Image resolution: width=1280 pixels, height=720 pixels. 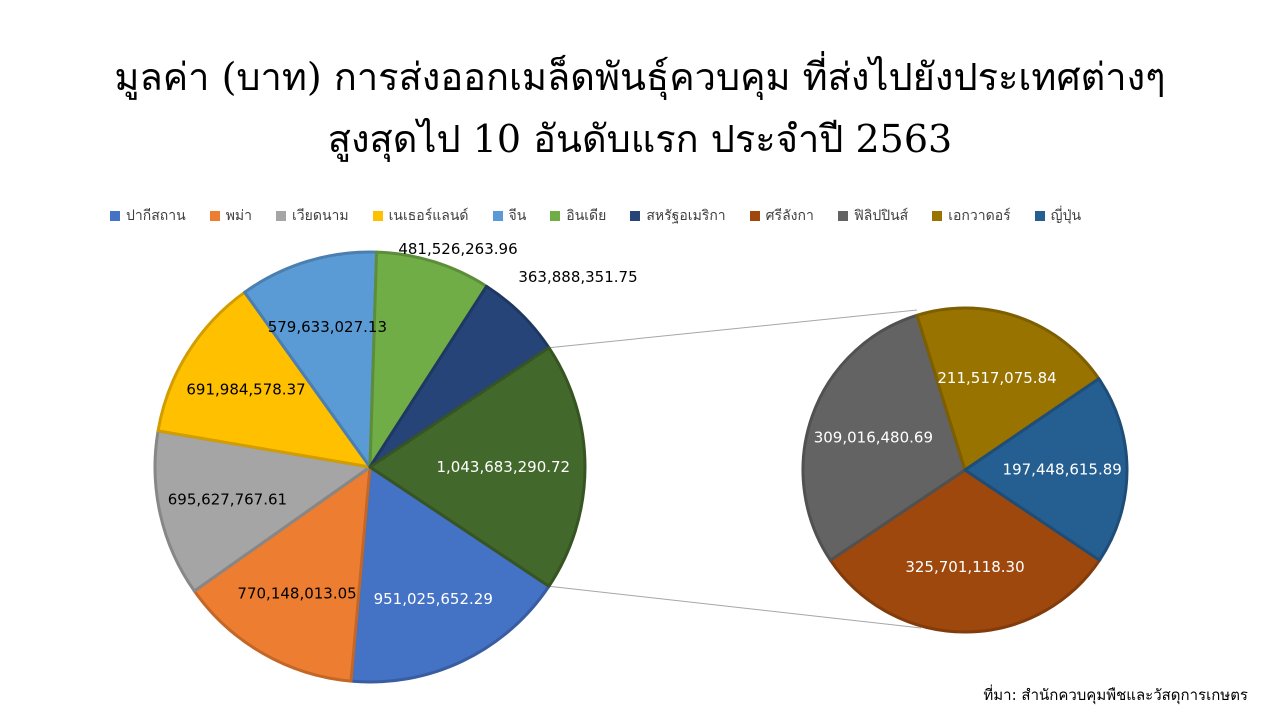 What do you see at coordinates (640, 139) in the screenshot?
I see `chart-title-line-2: สูงสุดไป 10 อันดับแรก ประจำปี 2563` at bounding box center [640, 139].